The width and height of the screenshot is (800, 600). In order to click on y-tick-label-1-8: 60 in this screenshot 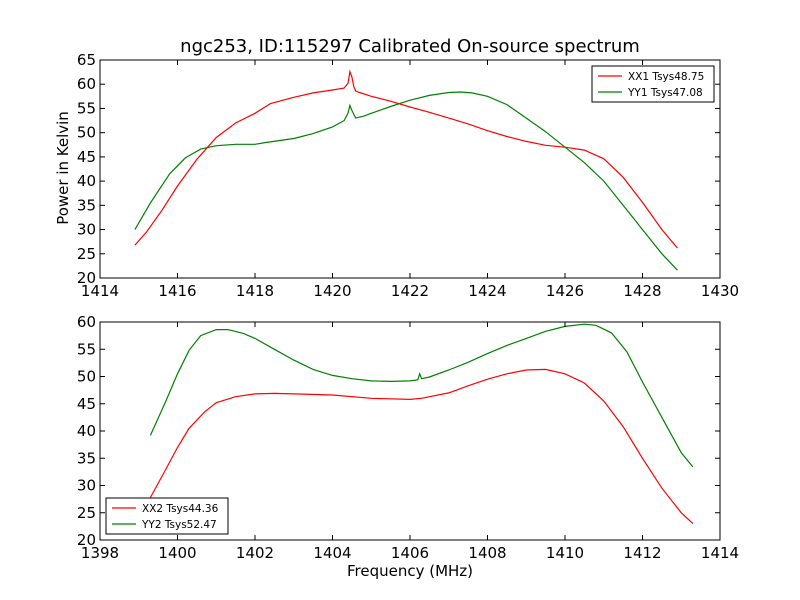, I will do `click(86, 322)`.